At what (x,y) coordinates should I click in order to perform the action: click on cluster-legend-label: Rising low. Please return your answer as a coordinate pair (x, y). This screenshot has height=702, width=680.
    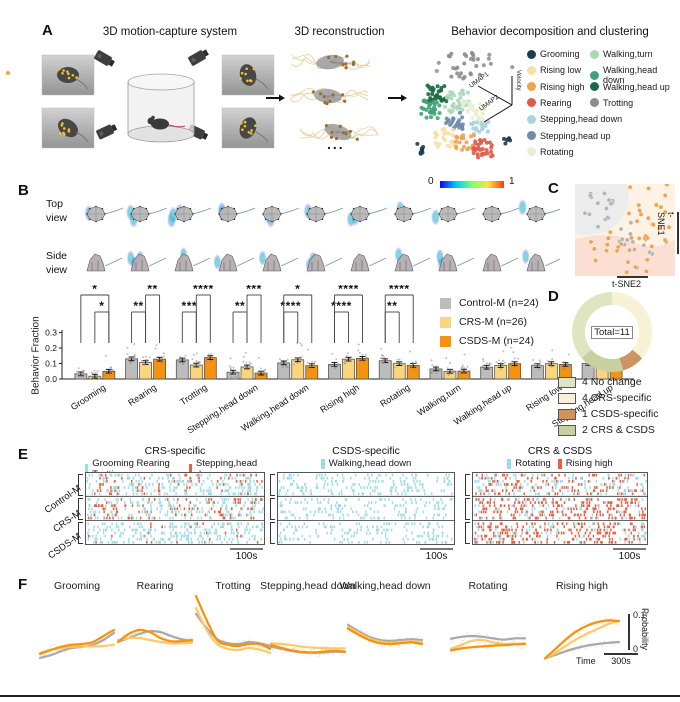
    Looking at the image, I should click on (561, 70).